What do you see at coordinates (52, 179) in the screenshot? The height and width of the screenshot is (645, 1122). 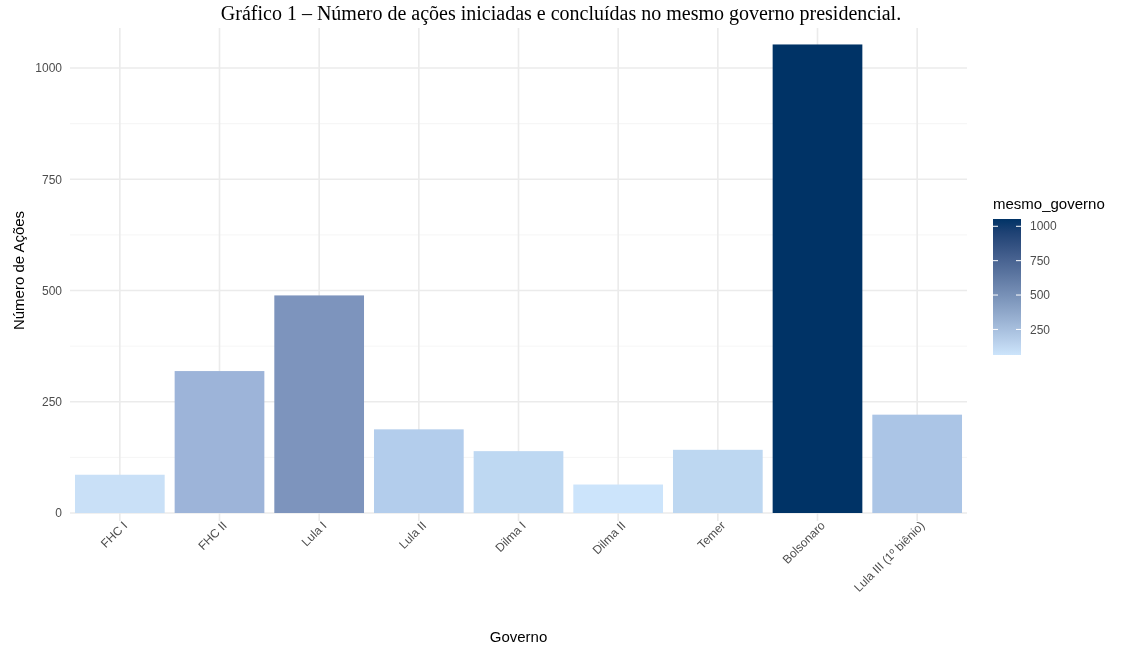 I see `y-tick-label: 750` at bounding box center [52, 179].